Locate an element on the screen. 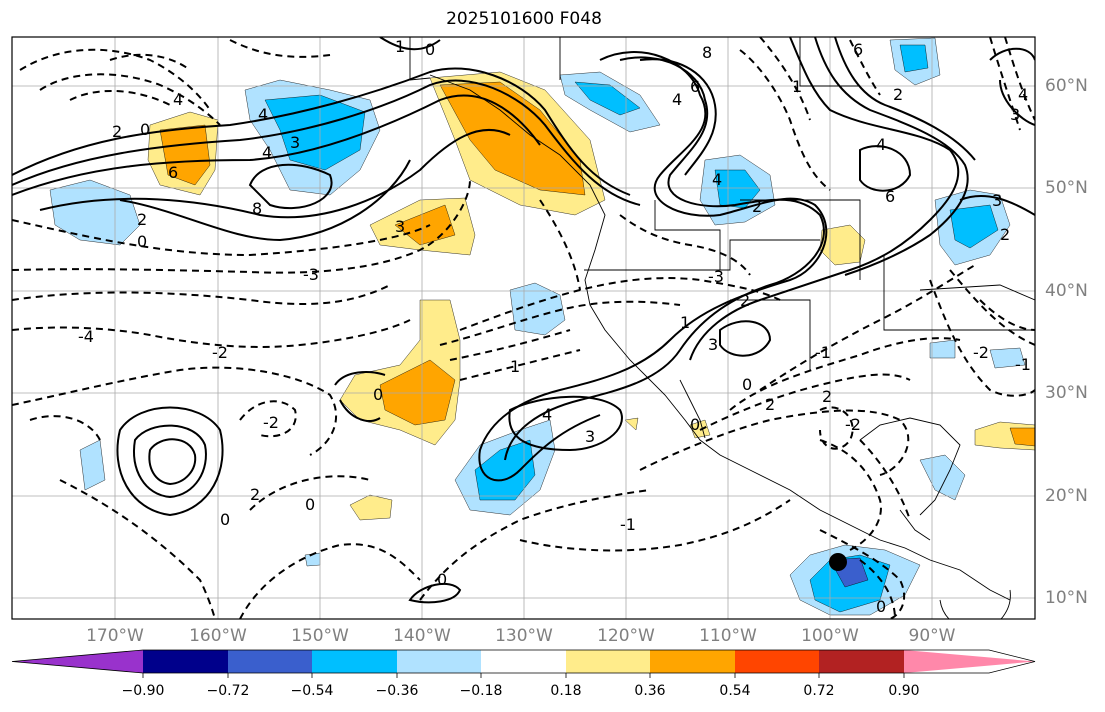 Image resolution: width=1105 pixels, height=712 pixels. colorbar-tick-label: −0.72 is located at coordinates (228, 691).